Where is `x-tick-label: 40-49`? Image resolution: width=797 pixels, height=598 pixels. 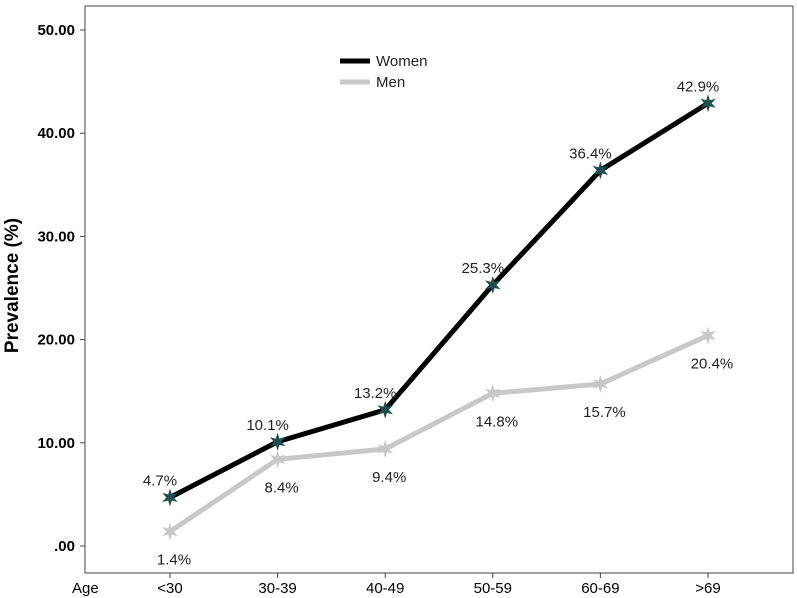
x-tick-label: 40-49 is located at coordinates (385, 588).